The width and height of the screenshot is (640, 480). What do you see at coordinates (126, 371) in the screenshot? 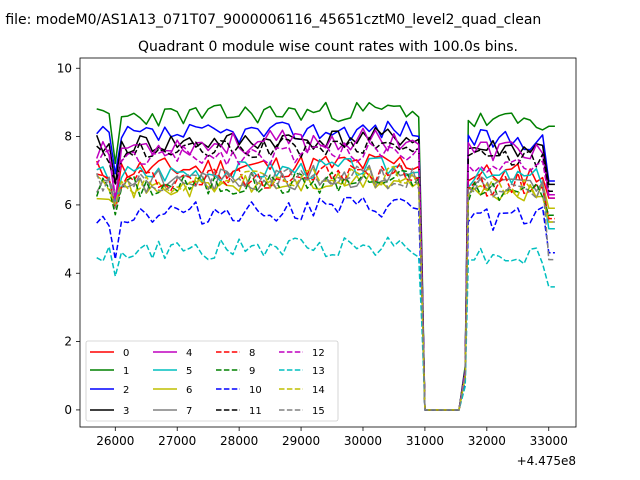
I see `legend-label-1: 1` at bounding box center [126, 371].